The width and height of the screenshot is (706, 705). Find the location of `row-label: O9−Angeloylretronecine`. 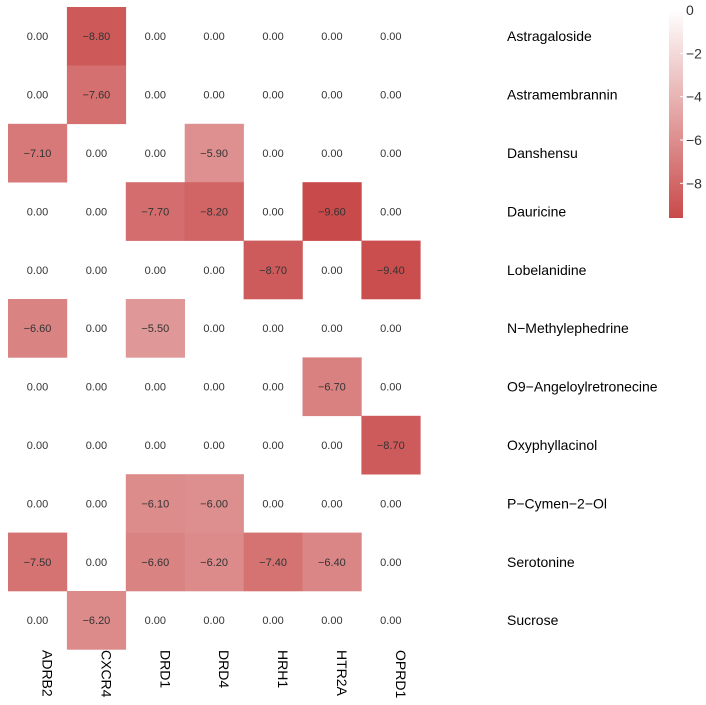

row-label: O9−Angeloylretronecine is located at coordinates (582, 387).